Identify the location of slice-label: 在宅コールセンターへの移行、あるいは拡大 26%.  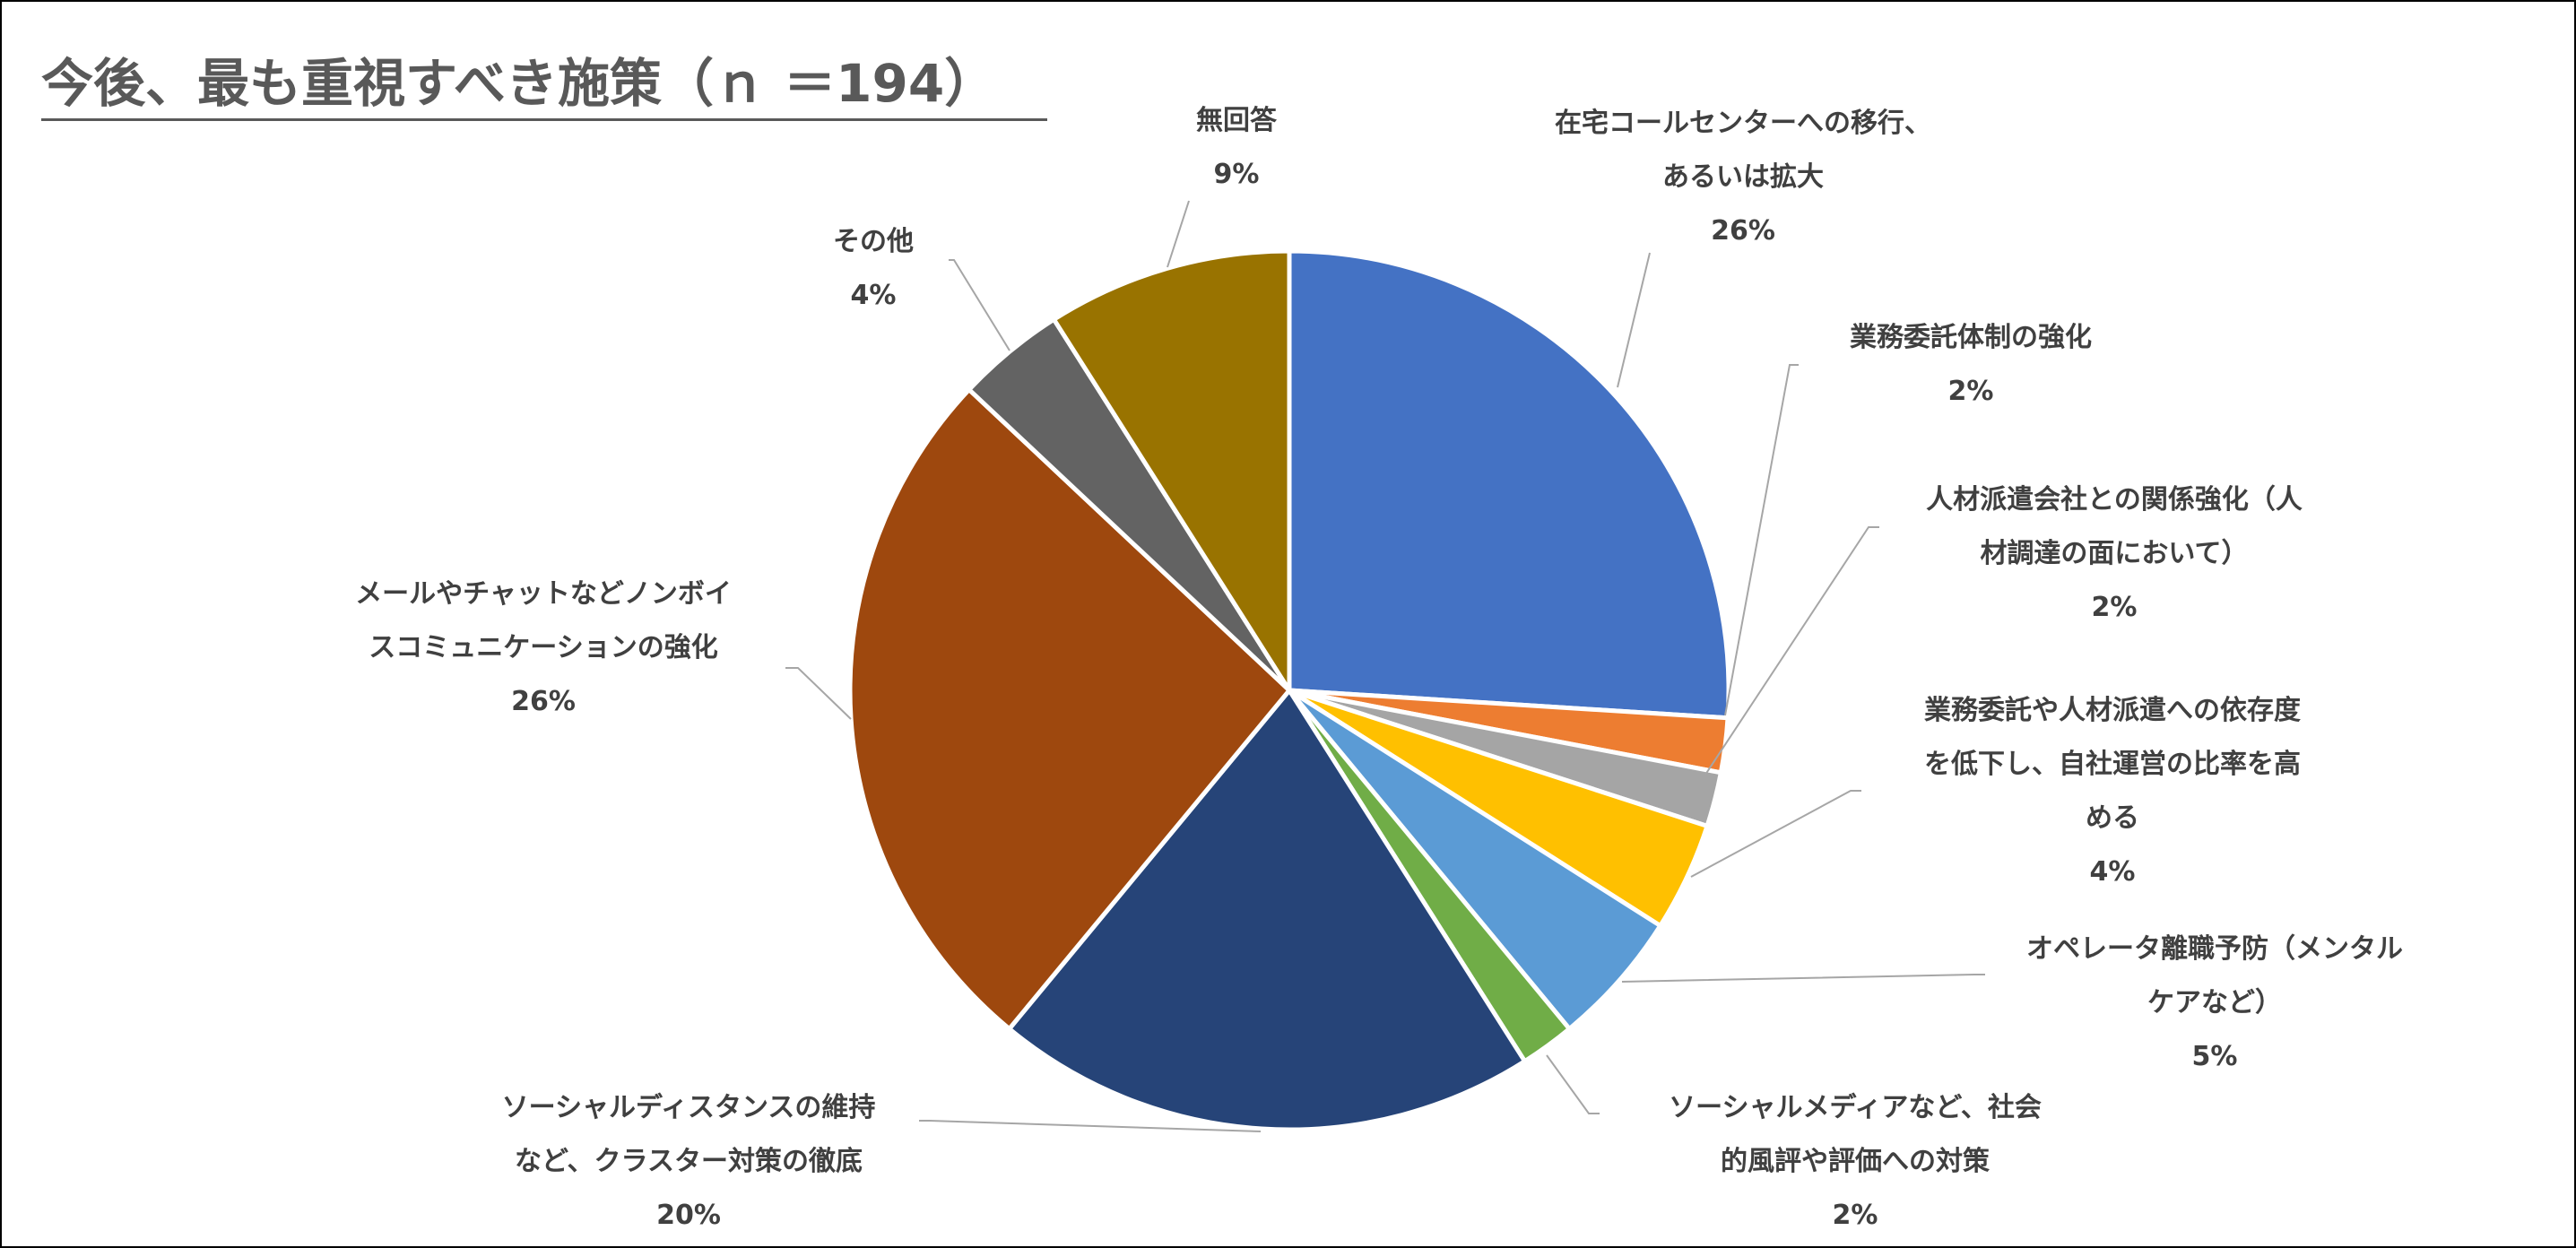
(1743, 177).